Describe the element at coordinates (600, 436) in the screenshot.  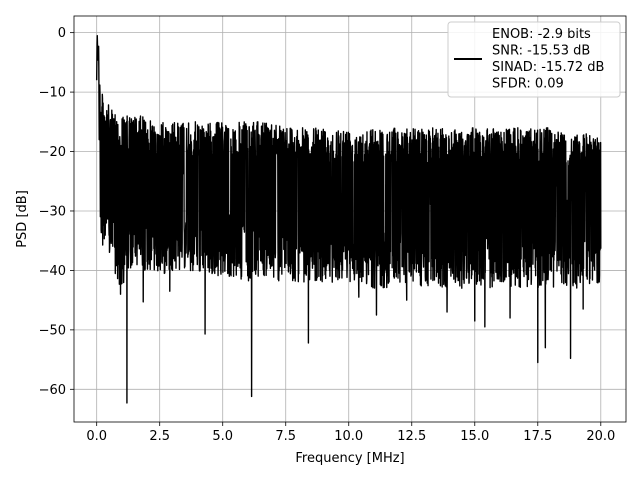
I see `x-tick-label: 20.0` at that location.